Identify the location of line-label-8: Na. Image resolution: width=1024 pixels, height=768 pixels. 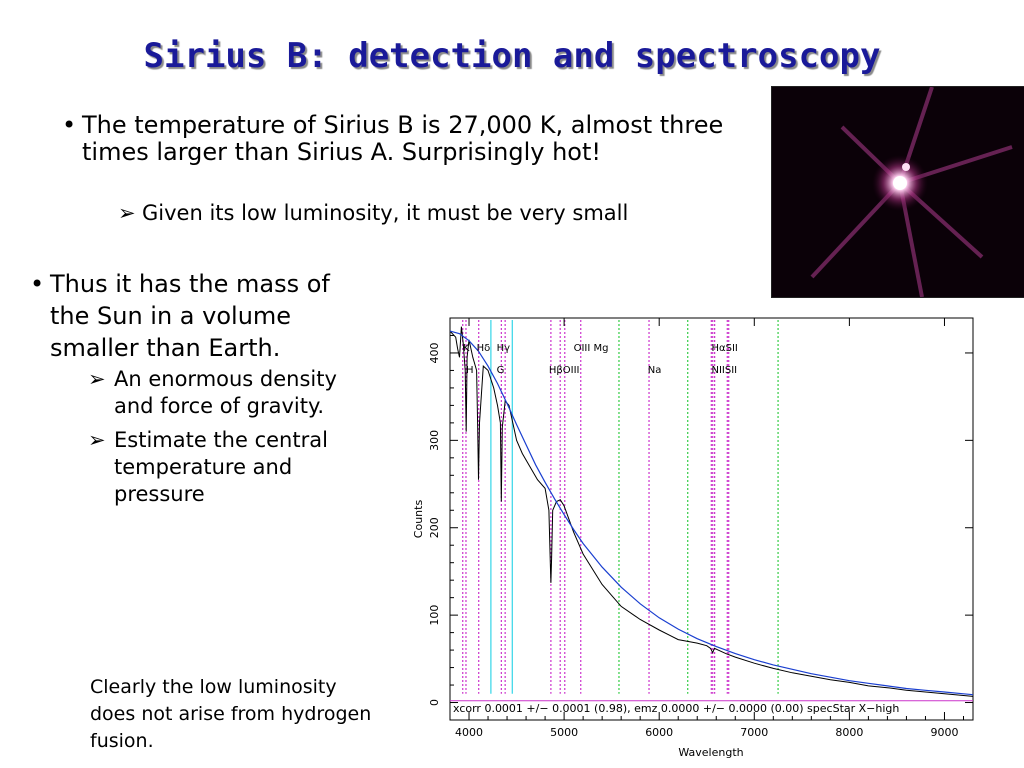
(655, 370).